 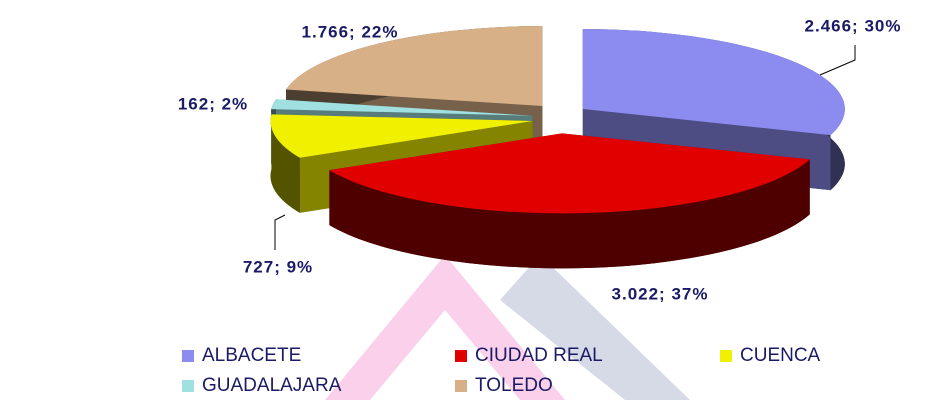 I want to click on data-label: 727; 9%, so click(x=278, y=266).